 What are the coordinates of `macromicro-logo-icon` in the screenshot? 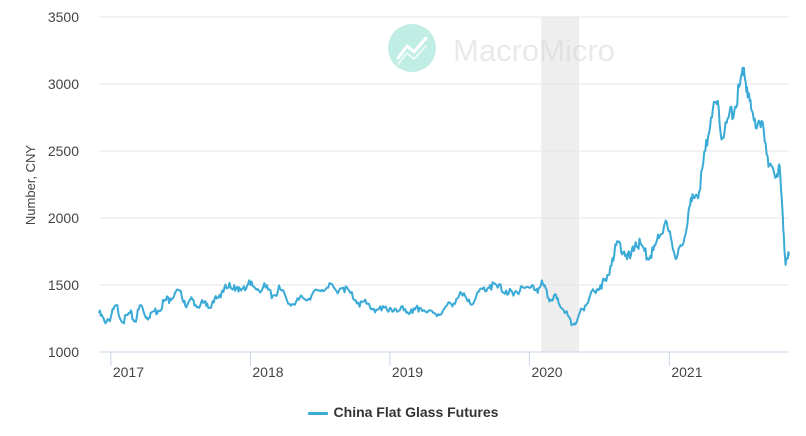 It's located at (412, 48).